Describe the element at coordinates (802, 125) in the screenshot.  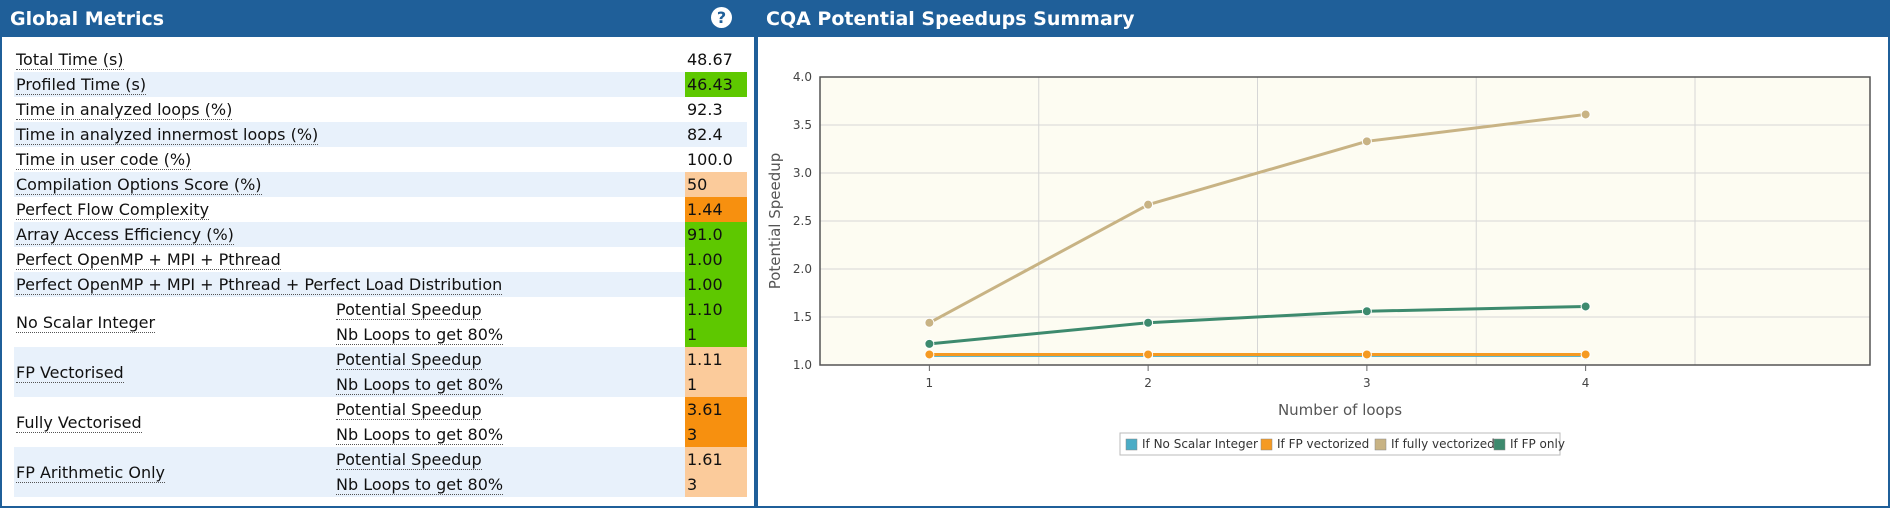
I see `y-tick-label: 3.5` at that location.